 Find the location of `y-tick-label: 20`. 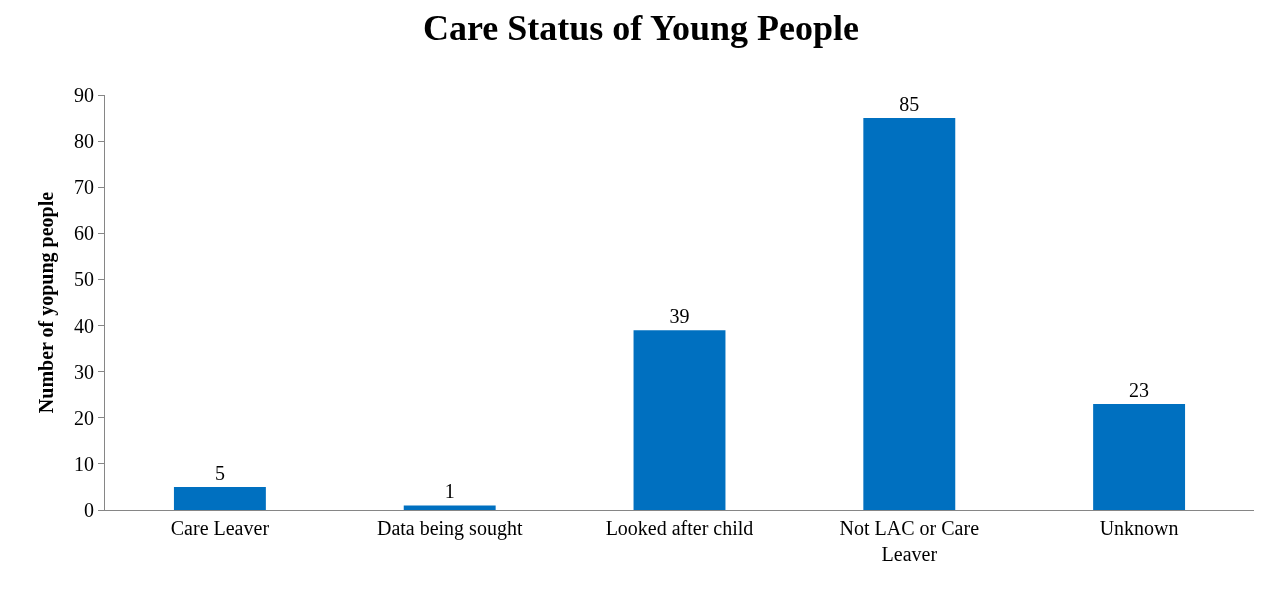

y-tick-label: 20 is located at coordinates (84, 417).